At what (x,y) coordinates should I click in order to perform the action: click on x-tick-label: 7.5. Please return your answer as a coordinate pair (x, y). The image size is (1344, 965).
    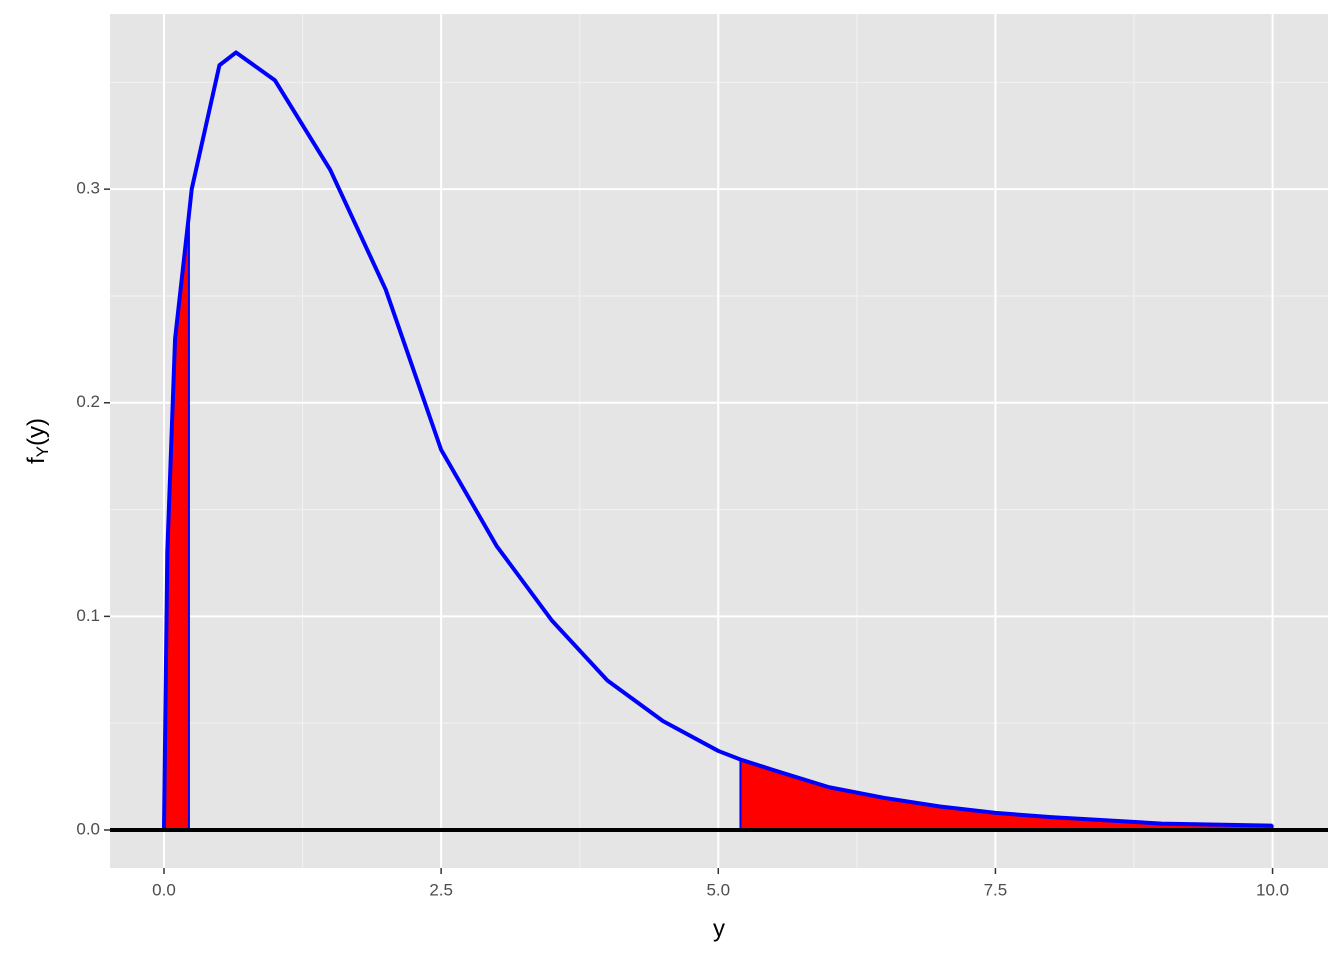
    Looking at the image, I should click on (996, 889).